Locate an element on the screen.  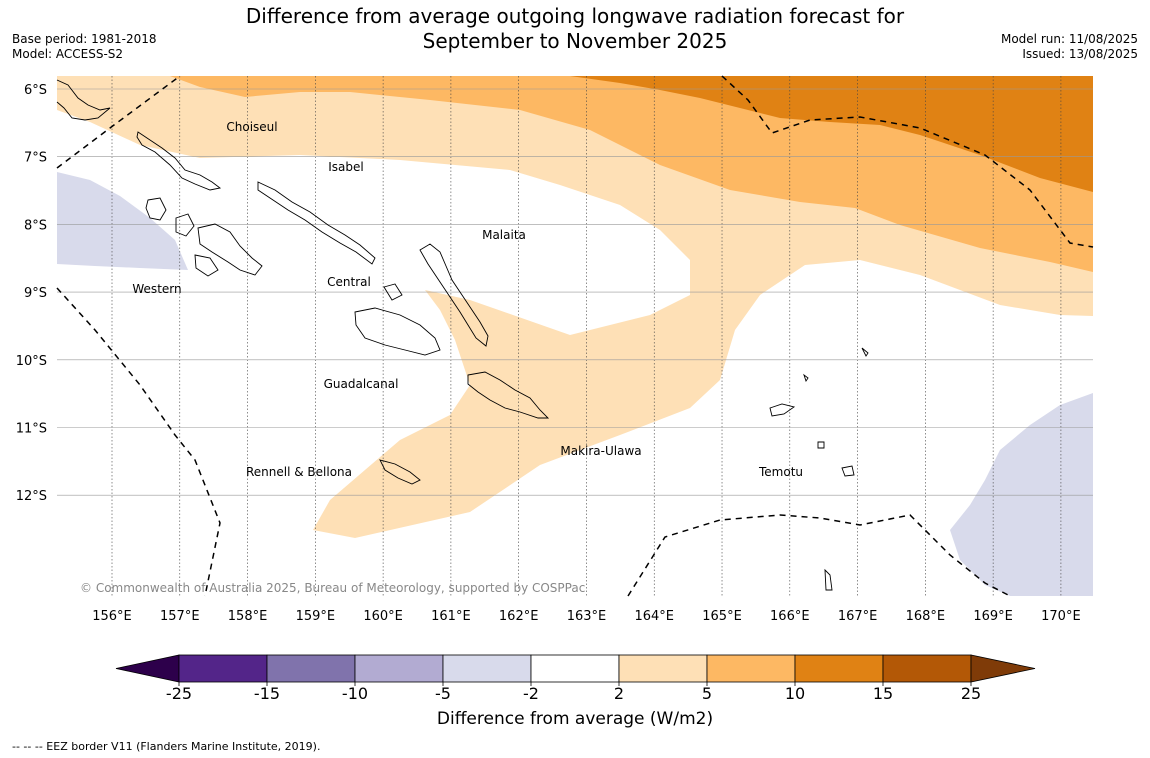
lat-tick-label: 10°S is located at coordinates (31, 361).